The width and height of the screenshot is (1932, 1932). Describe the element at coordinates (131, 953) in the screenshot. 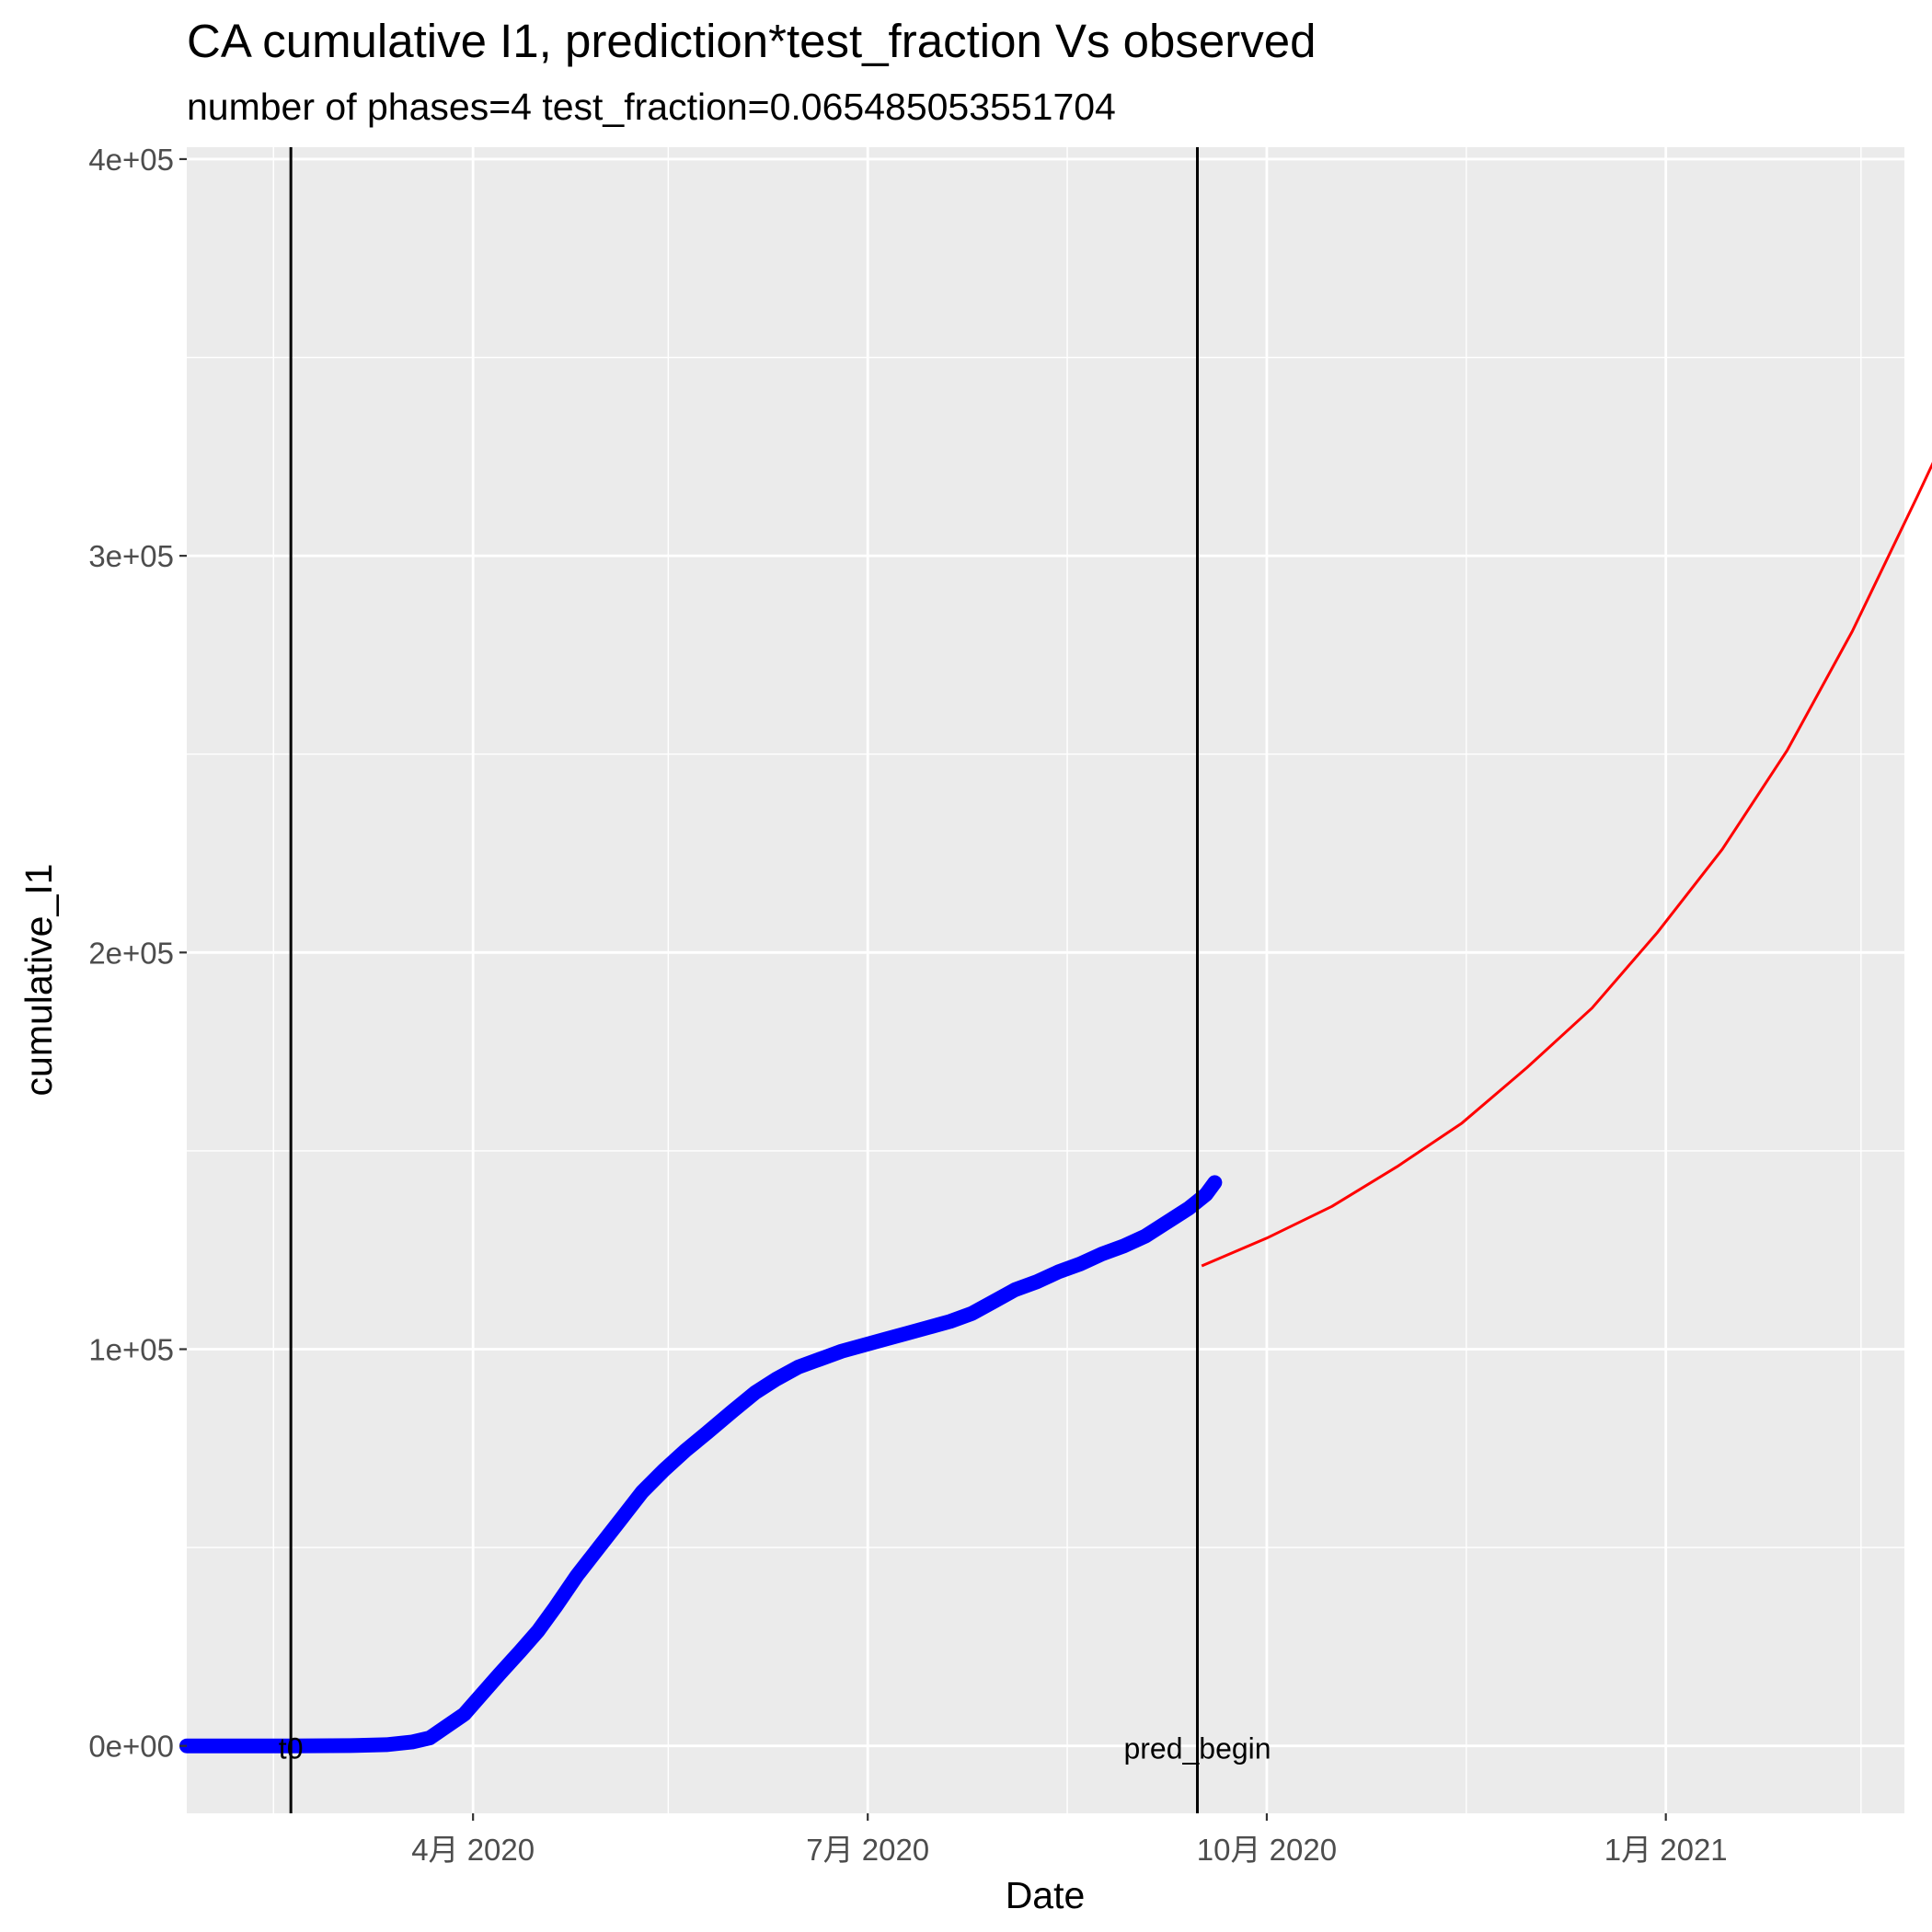

I see `y-tick-label: 2e+05` at that location.